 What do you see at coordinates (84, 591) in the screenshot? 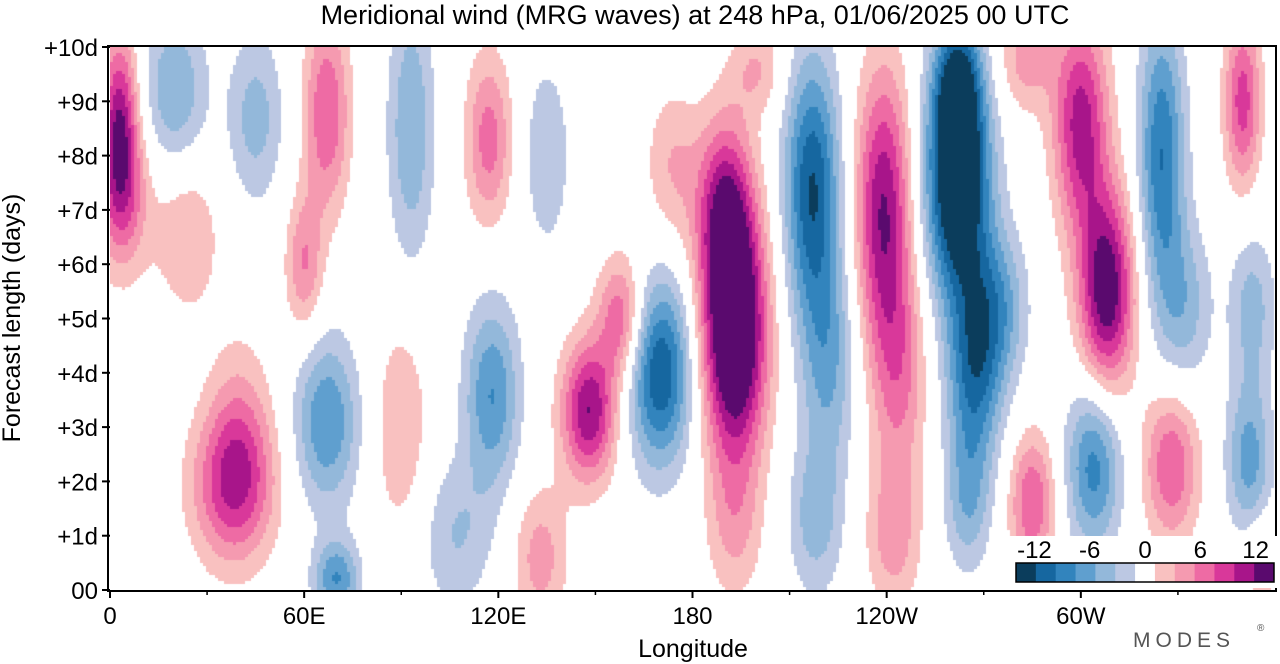
I see `y-tick-label: 00` at bounding box center [84, 591].